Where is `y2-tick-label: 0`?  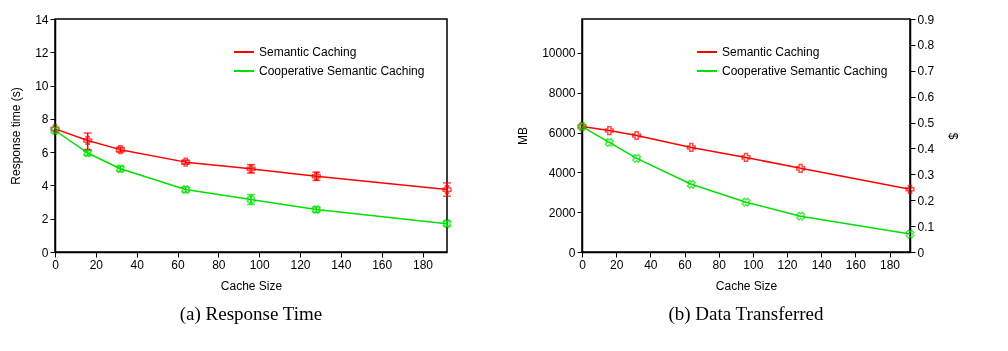
y2-tick-label: 0 is located at coordinates (921, 252).